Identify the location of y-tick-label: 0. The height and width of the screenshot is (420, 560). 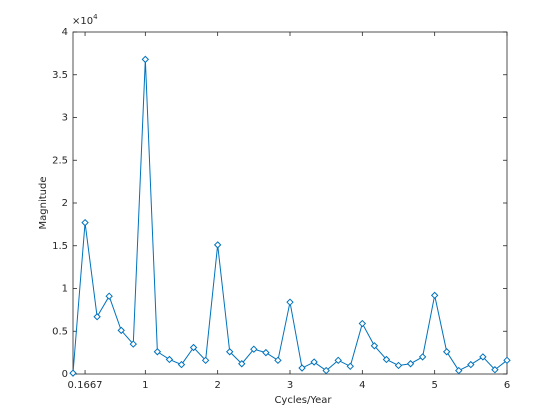
(65, 374).